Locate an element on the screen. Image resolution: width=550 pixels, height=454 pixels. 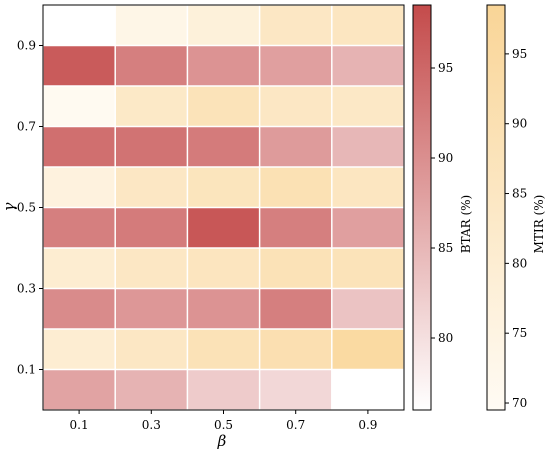
heatmap-cell-btar-g0.1-b0.9 is located at coordinates (368, 390).